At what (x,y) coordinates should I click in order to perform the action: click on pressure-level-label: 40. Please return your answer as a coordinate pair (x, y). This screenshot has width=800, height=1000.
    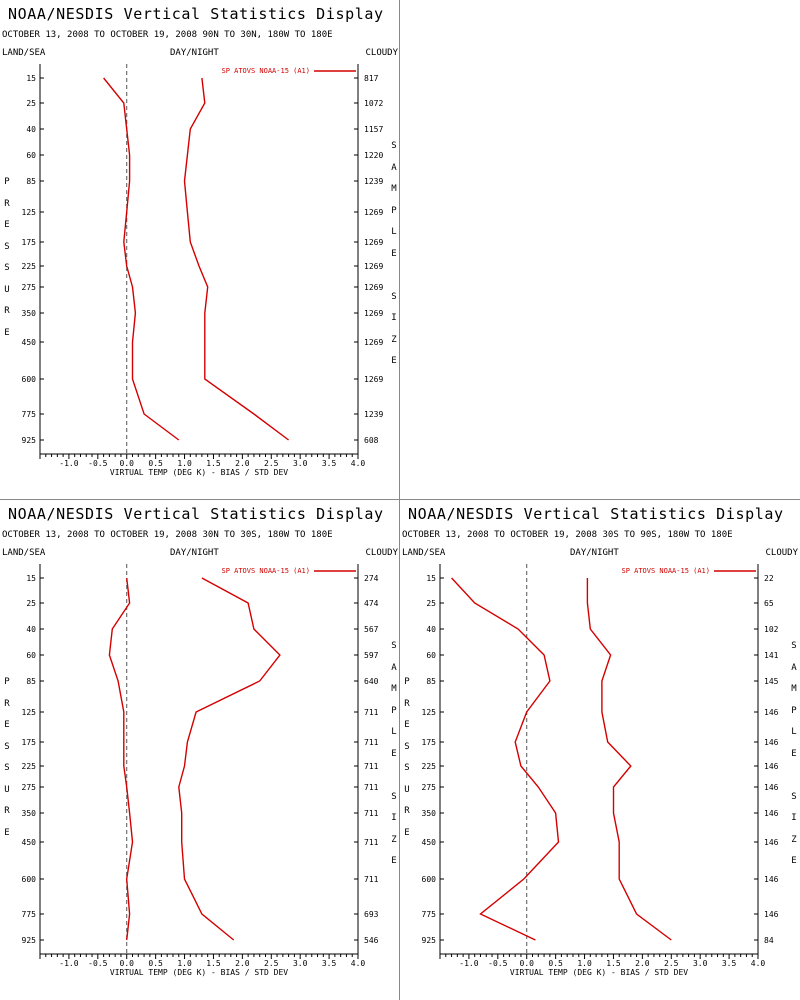
    Looking at the image, I should click on (31, 629).